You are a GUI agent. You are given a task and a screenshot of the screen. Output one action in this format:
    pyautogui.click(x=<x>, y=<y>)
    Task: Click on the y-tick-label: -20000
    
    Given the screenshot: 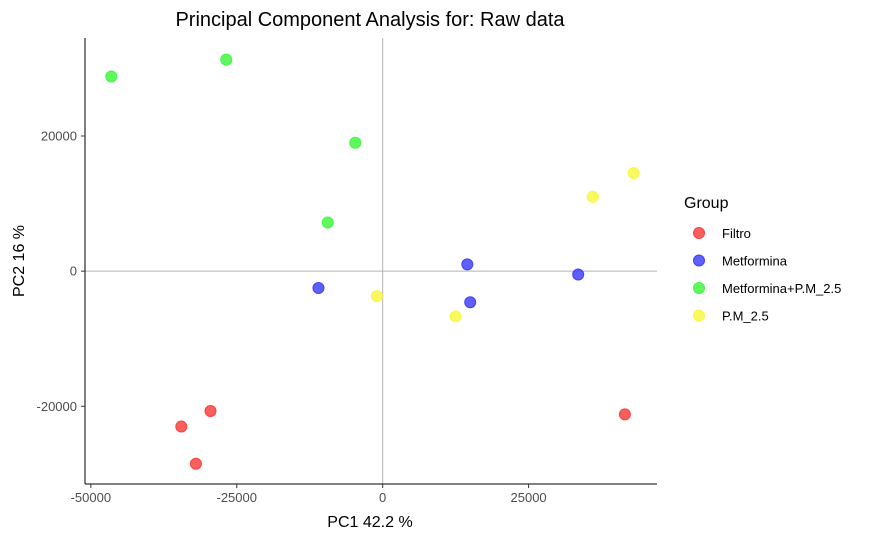 What is the action you would take?
    pyautogui.click(x=57, y=406)
    